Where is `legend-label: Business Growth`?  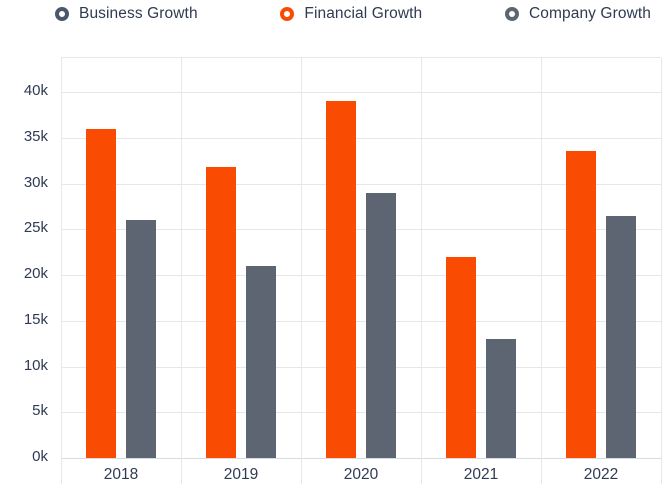
legend-label: Business Growth is located at coordinates (138, 13).